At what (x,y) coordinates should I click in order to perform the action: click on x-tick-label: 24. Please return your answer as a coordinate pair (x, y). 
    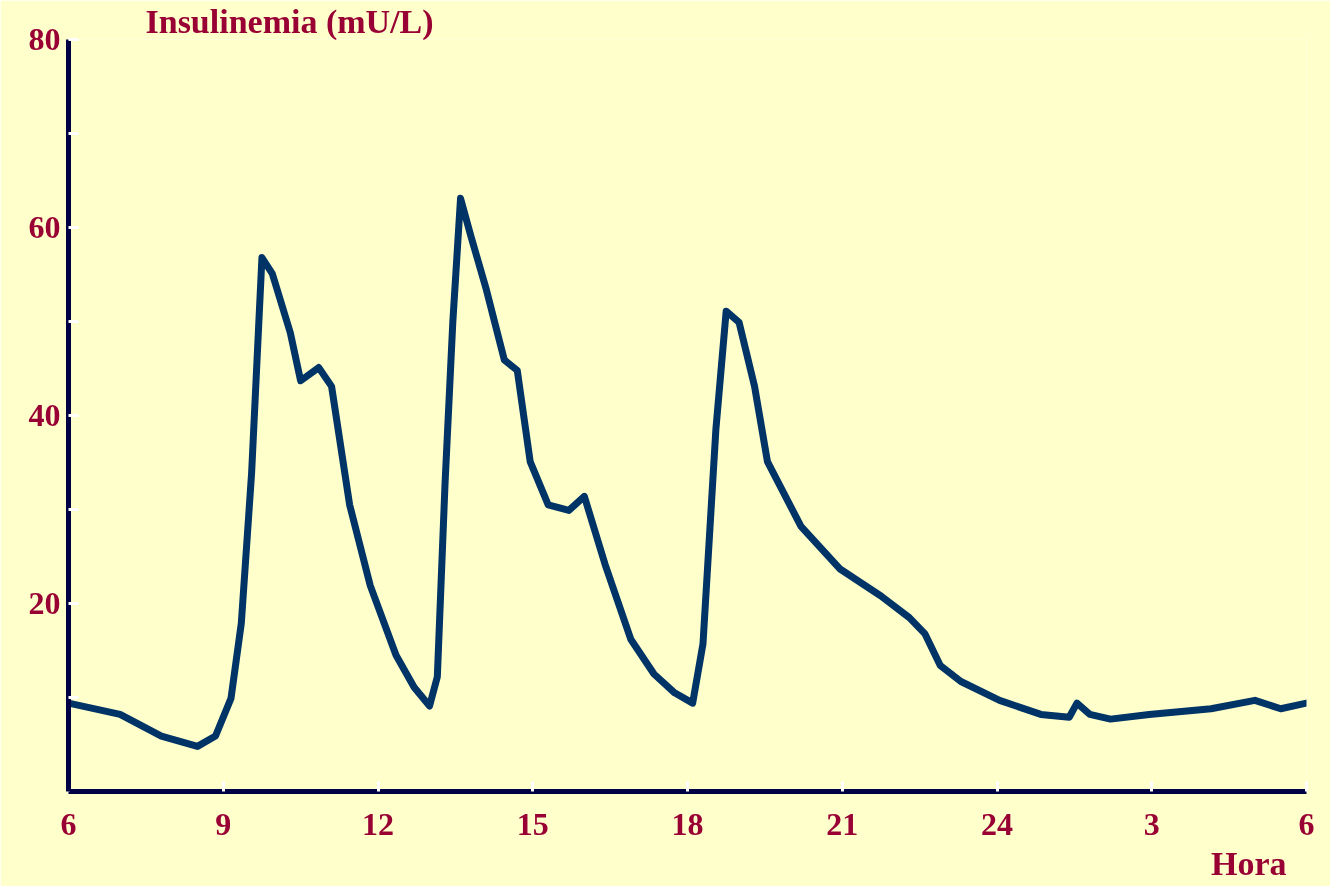
    Looking at the image, I should click on (997, 823).